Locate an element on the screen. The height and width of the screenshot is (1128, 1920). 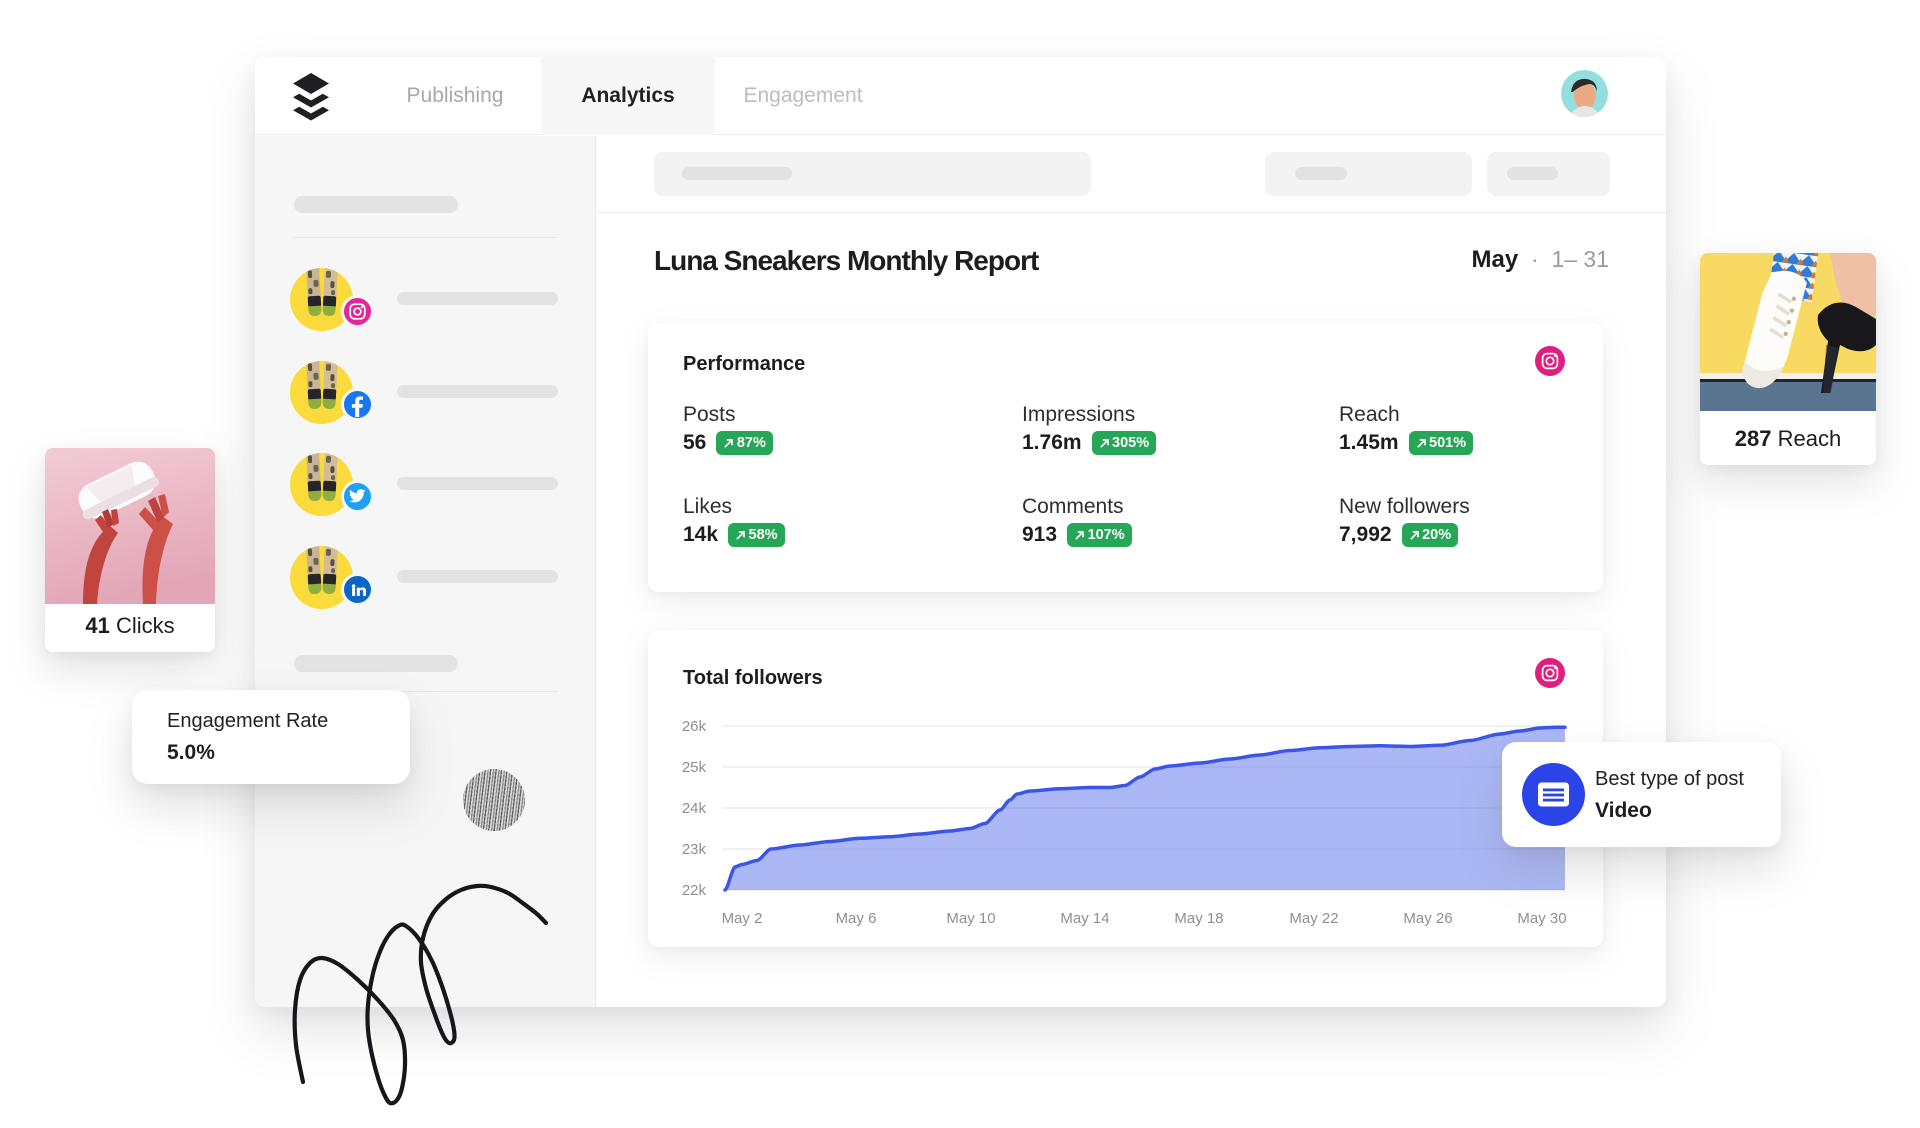
svg-text: May 18 is located at coordinates (1198, 918).